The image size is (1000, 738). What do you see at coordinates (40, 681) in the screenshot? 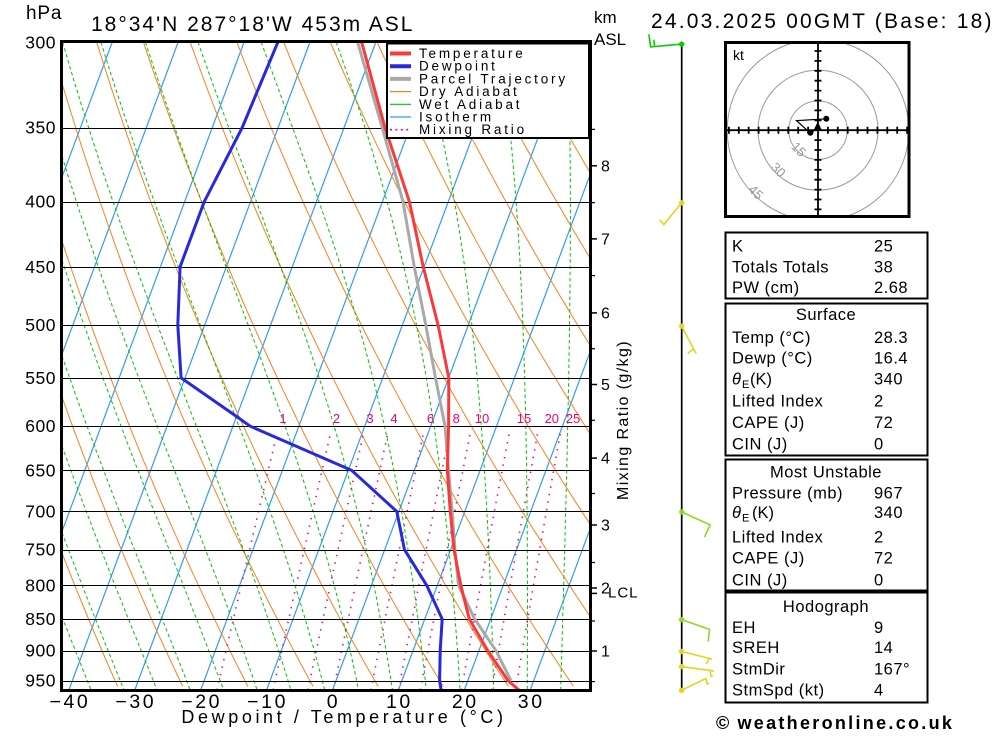
I see `svg-text: 950` at bounding box center [40, 681].